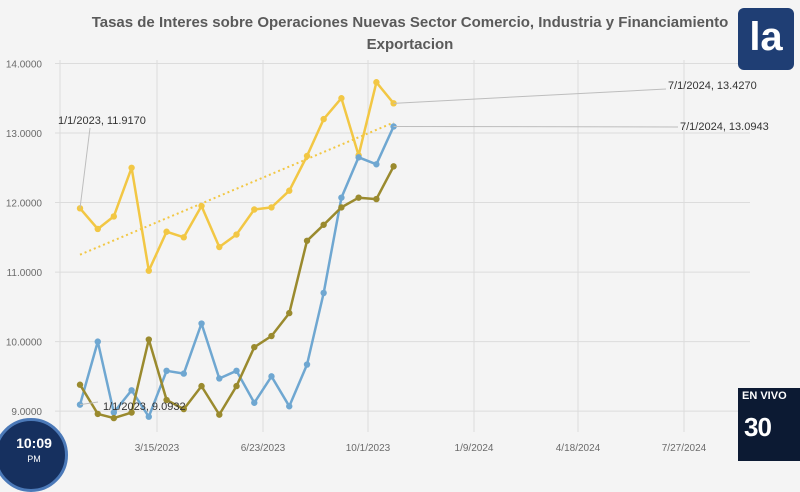  I want to click on data-label: 1/1/2023, 11.9170, so click(102, 121).